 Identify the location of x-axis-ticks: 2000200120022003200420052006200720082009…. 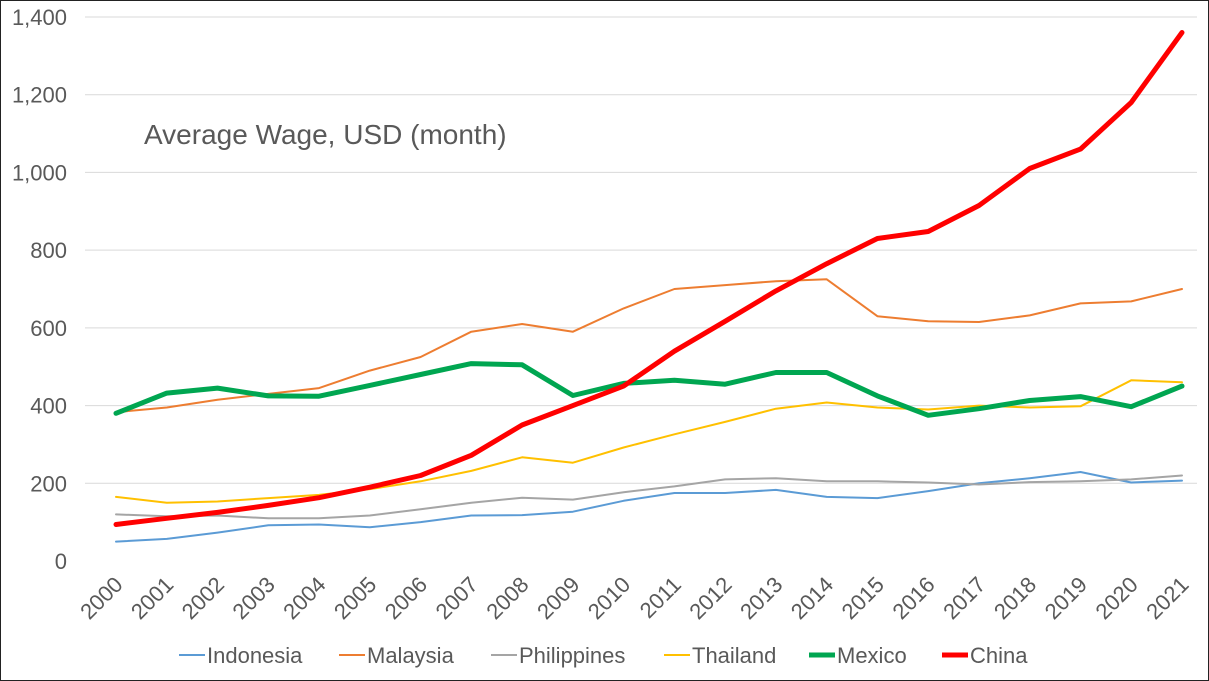
(634, 598).